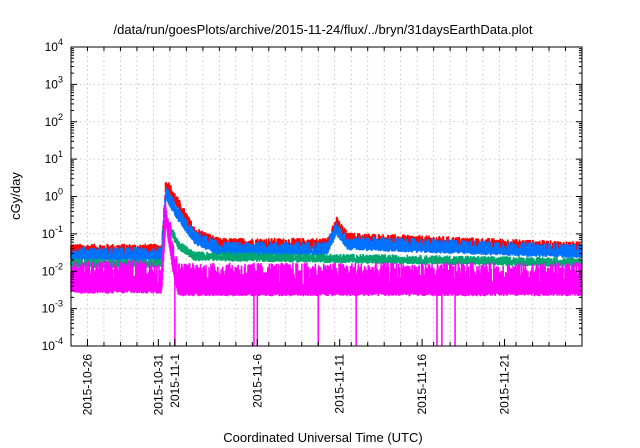 The image size is (640, 448). Describe the element at coordinates (52, 307) in the screenshot. I see `y-tick-label: 10⁻³` at that location.